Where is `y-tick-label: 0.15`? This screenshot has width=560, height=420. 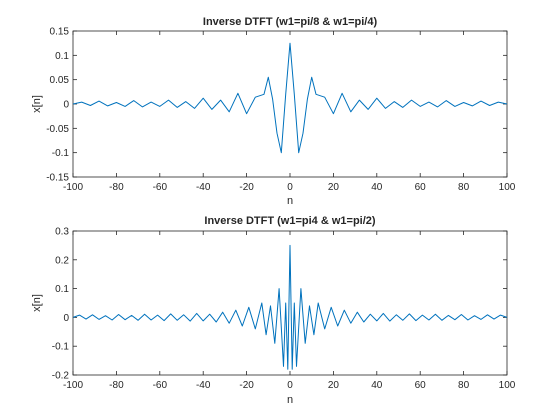
y-tick-label: 0.15 is located at coordinates (60, 32).